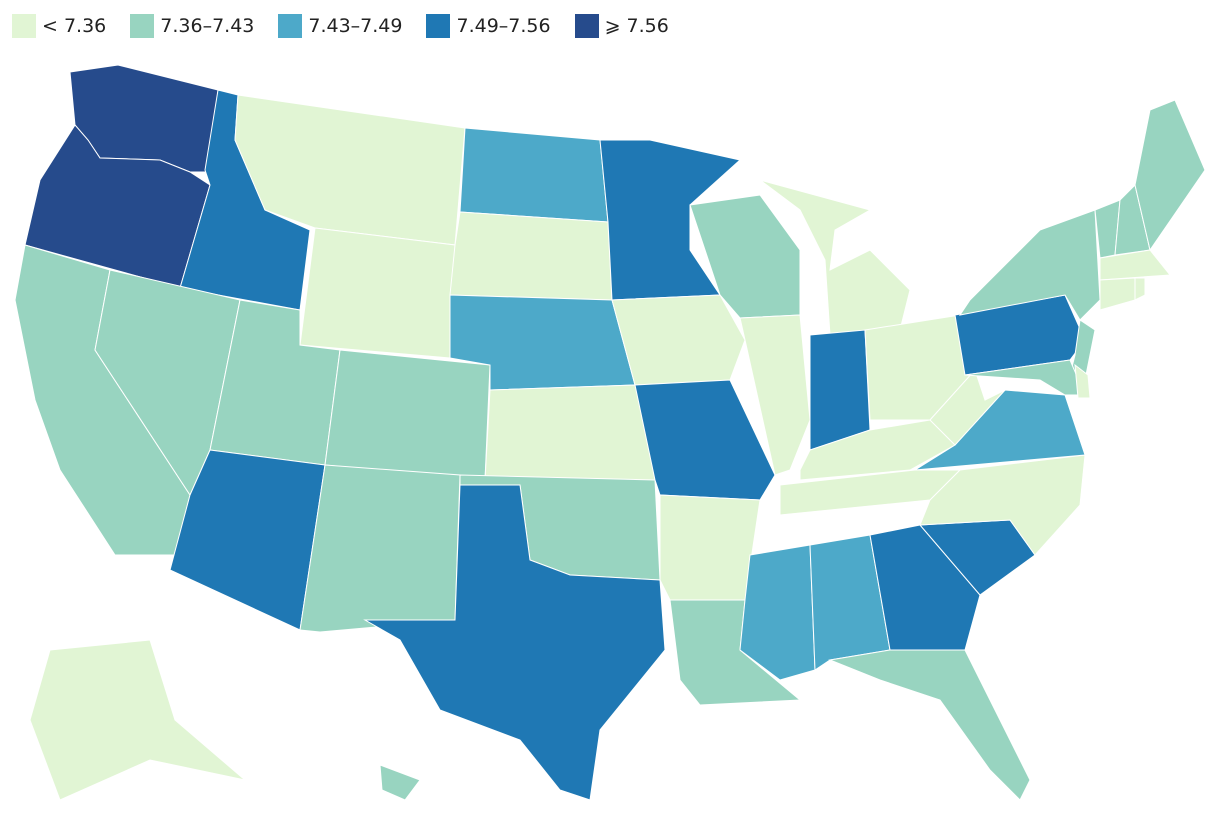  I want to click on legend-item: 7.36–7.43, so click(192, 26).